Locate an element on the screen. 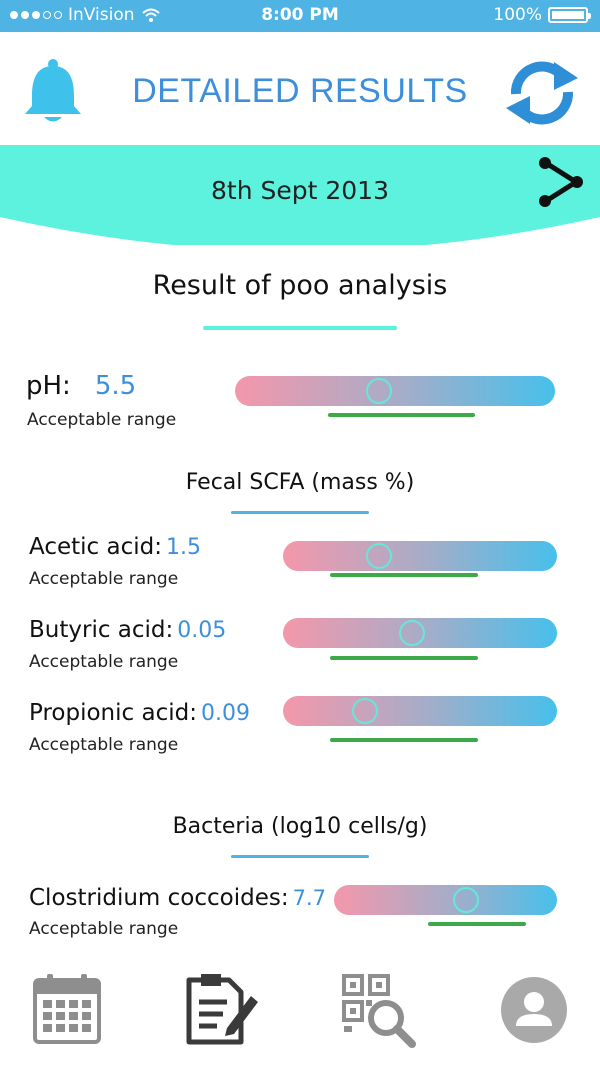  battery-group: 100% is located at coordinates (542, 15).